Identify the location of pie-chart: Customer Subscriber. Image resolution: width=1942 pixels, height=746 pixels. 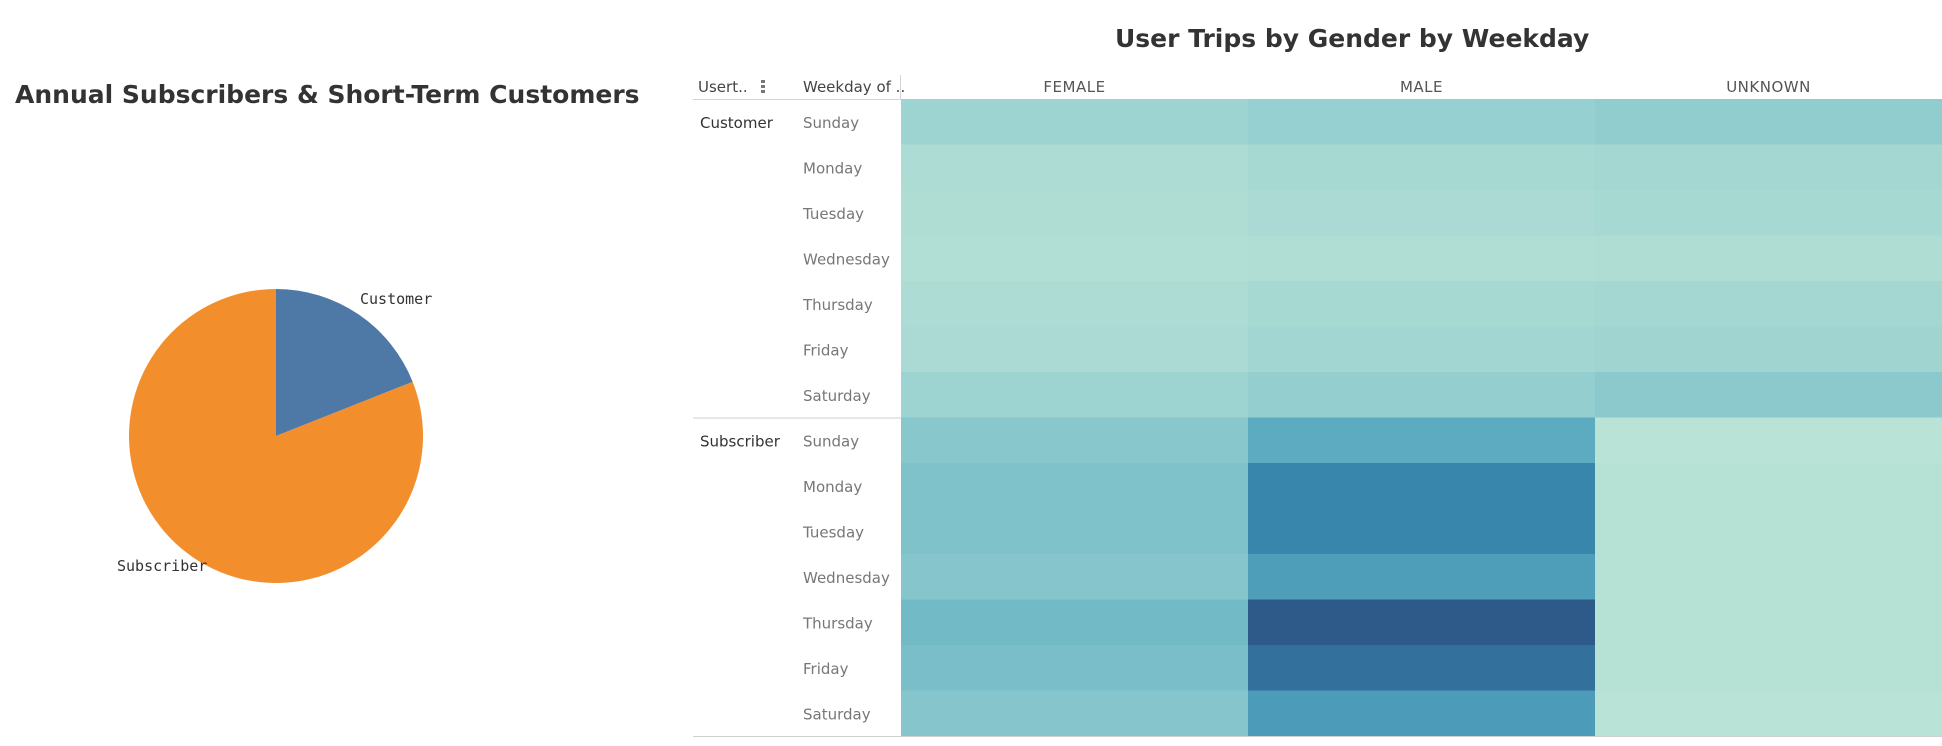
(274, 436).